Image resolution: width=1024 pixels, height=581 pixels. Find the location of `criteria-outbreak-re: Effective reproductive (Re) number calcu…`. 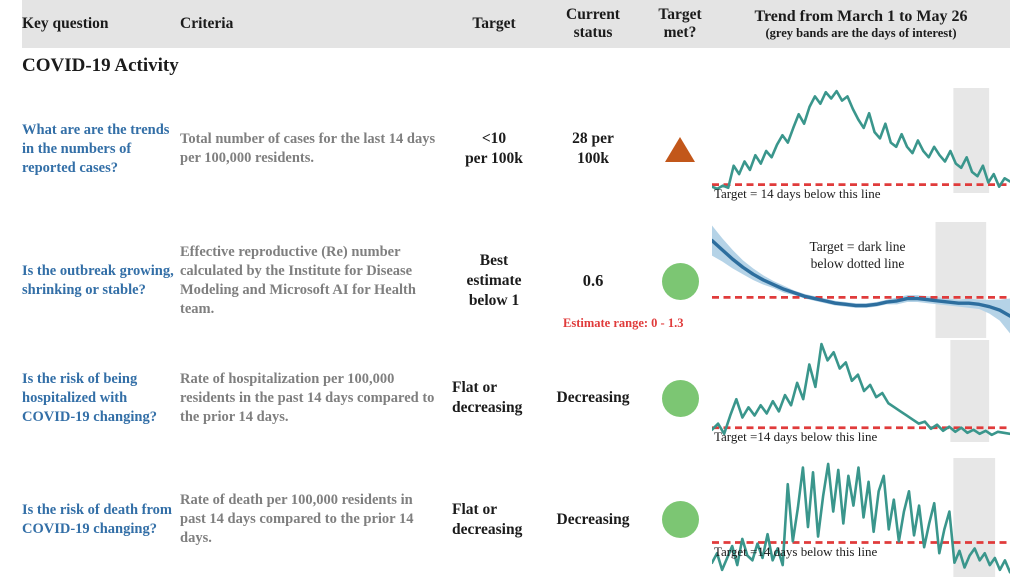

criteria-outbreak-re: Effective reproductive (Re) number calcu… is located at coordinates (298, 280).